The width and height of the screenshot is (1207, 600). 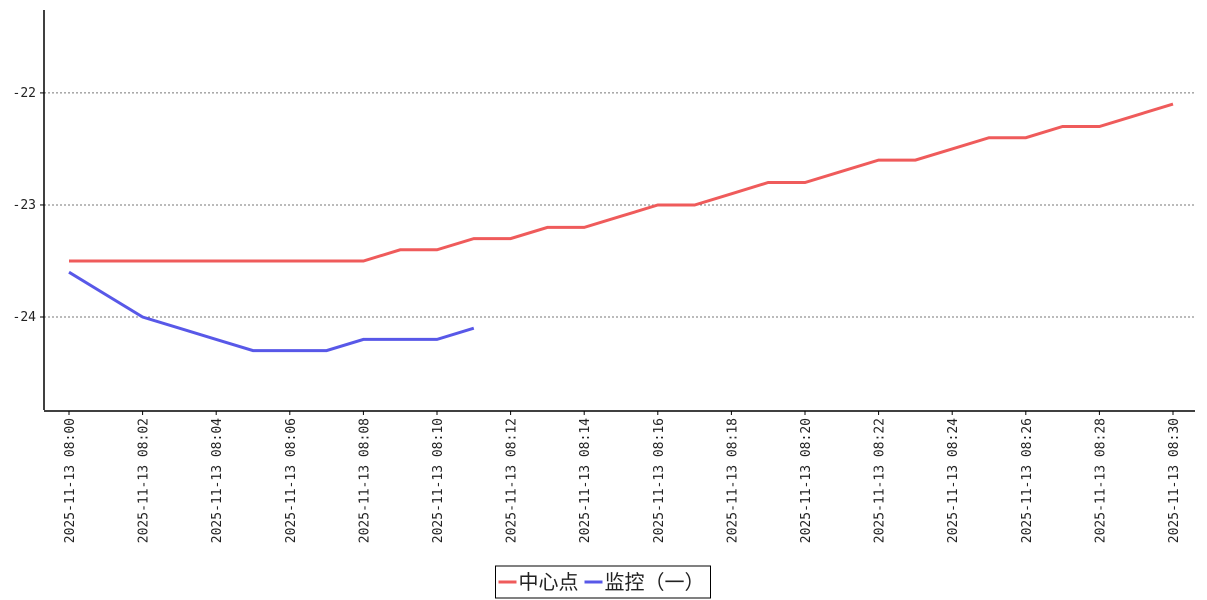 I want to click on x-tick-label: 2025-11-13 08:16, so click(x=659, y=480).